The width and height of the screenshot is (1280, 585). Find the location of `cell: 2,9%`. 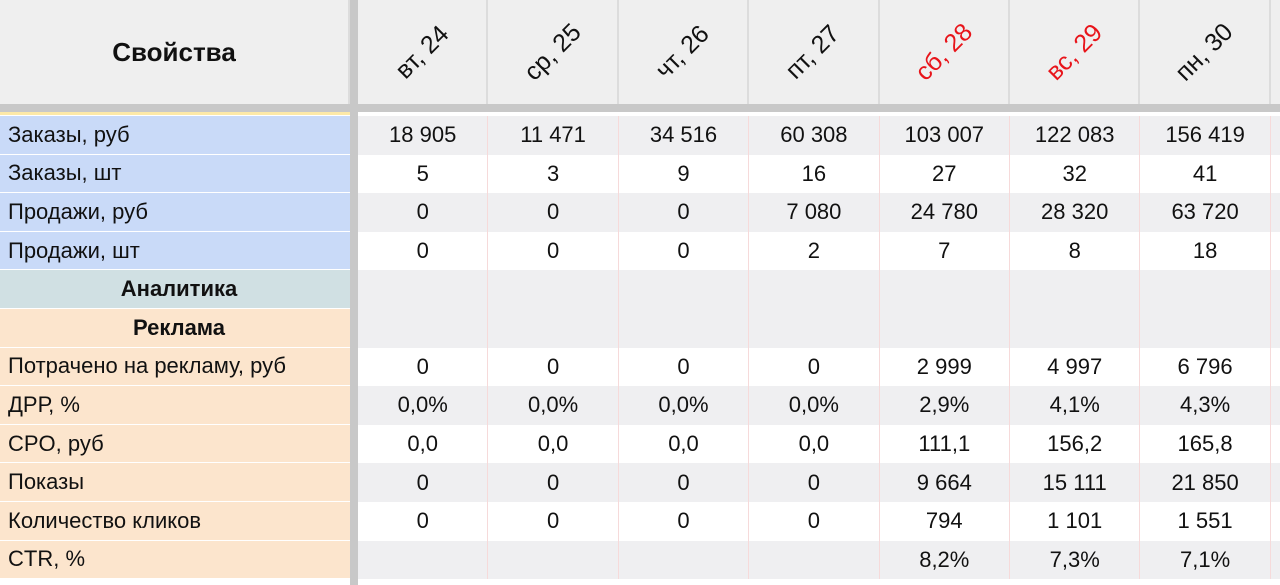

cell: 2,9% is located at coordinates (944, 405).